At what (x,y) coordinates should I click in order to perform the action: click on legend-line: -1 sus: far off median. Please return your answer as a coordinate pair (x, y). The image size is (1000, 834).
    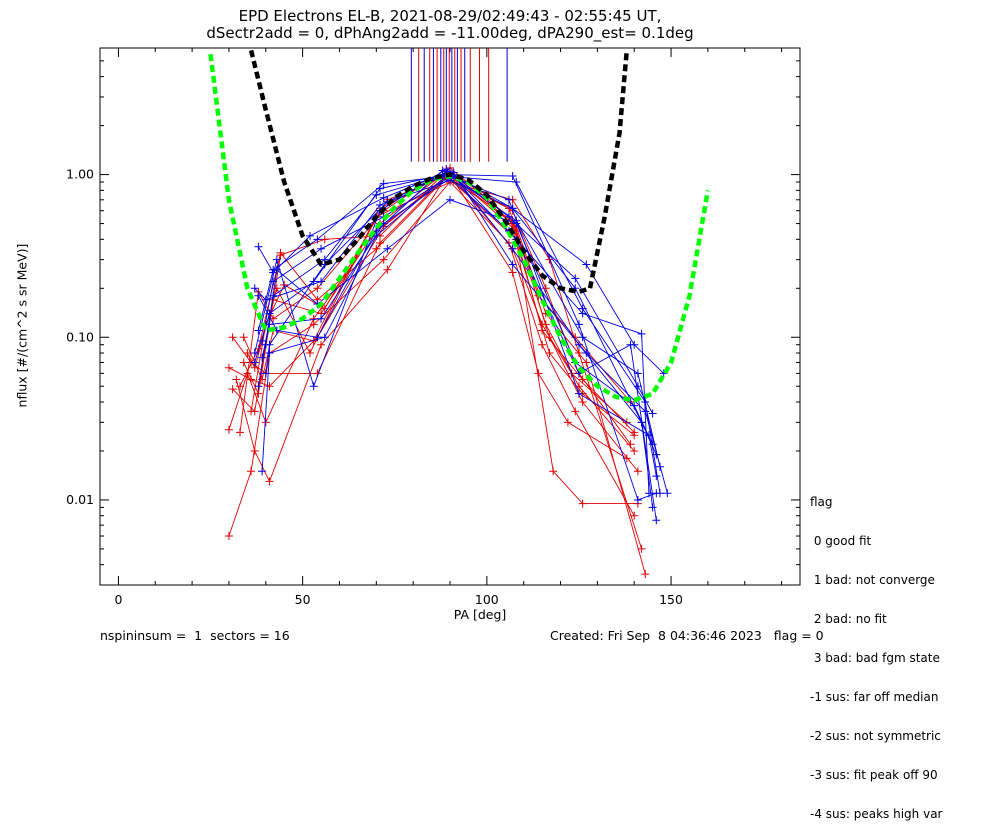
    Looking at the image, I should click on (874, 697).